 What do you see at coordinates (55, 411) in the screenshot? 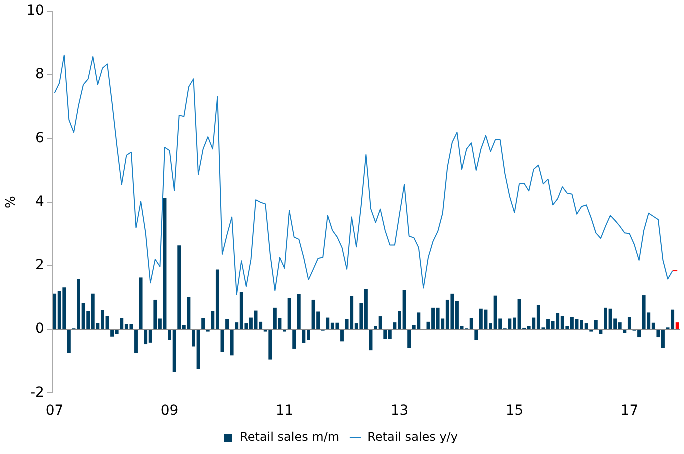
I see `x-tick-label: 07` at bounding box center [55, 411].